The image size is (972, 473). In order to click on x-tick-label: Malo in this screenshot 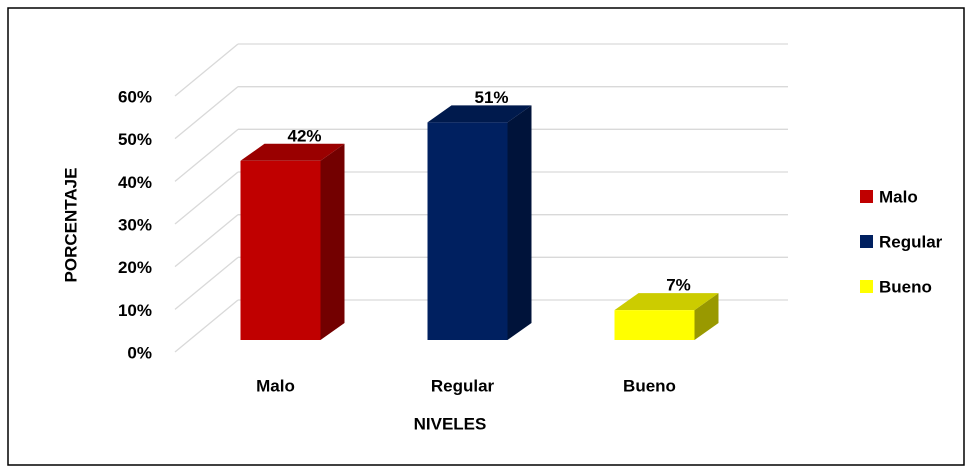, I will do `click(275, 385)`.